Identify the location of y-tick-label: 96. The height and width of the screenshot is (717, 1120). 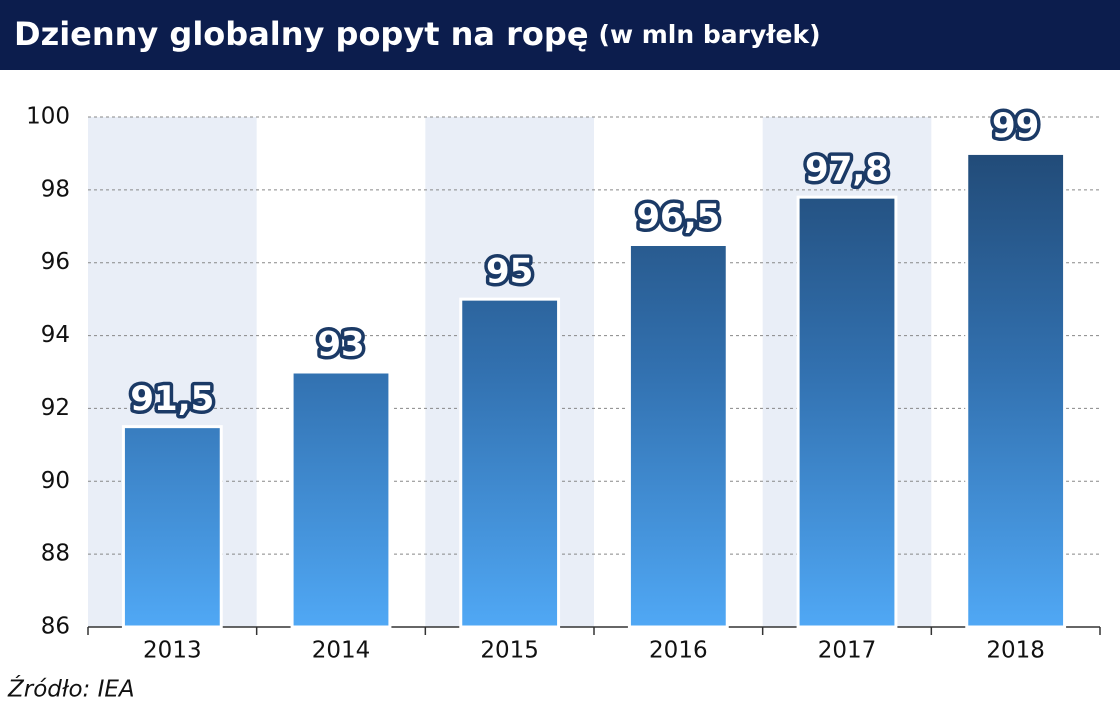
(55, 262).